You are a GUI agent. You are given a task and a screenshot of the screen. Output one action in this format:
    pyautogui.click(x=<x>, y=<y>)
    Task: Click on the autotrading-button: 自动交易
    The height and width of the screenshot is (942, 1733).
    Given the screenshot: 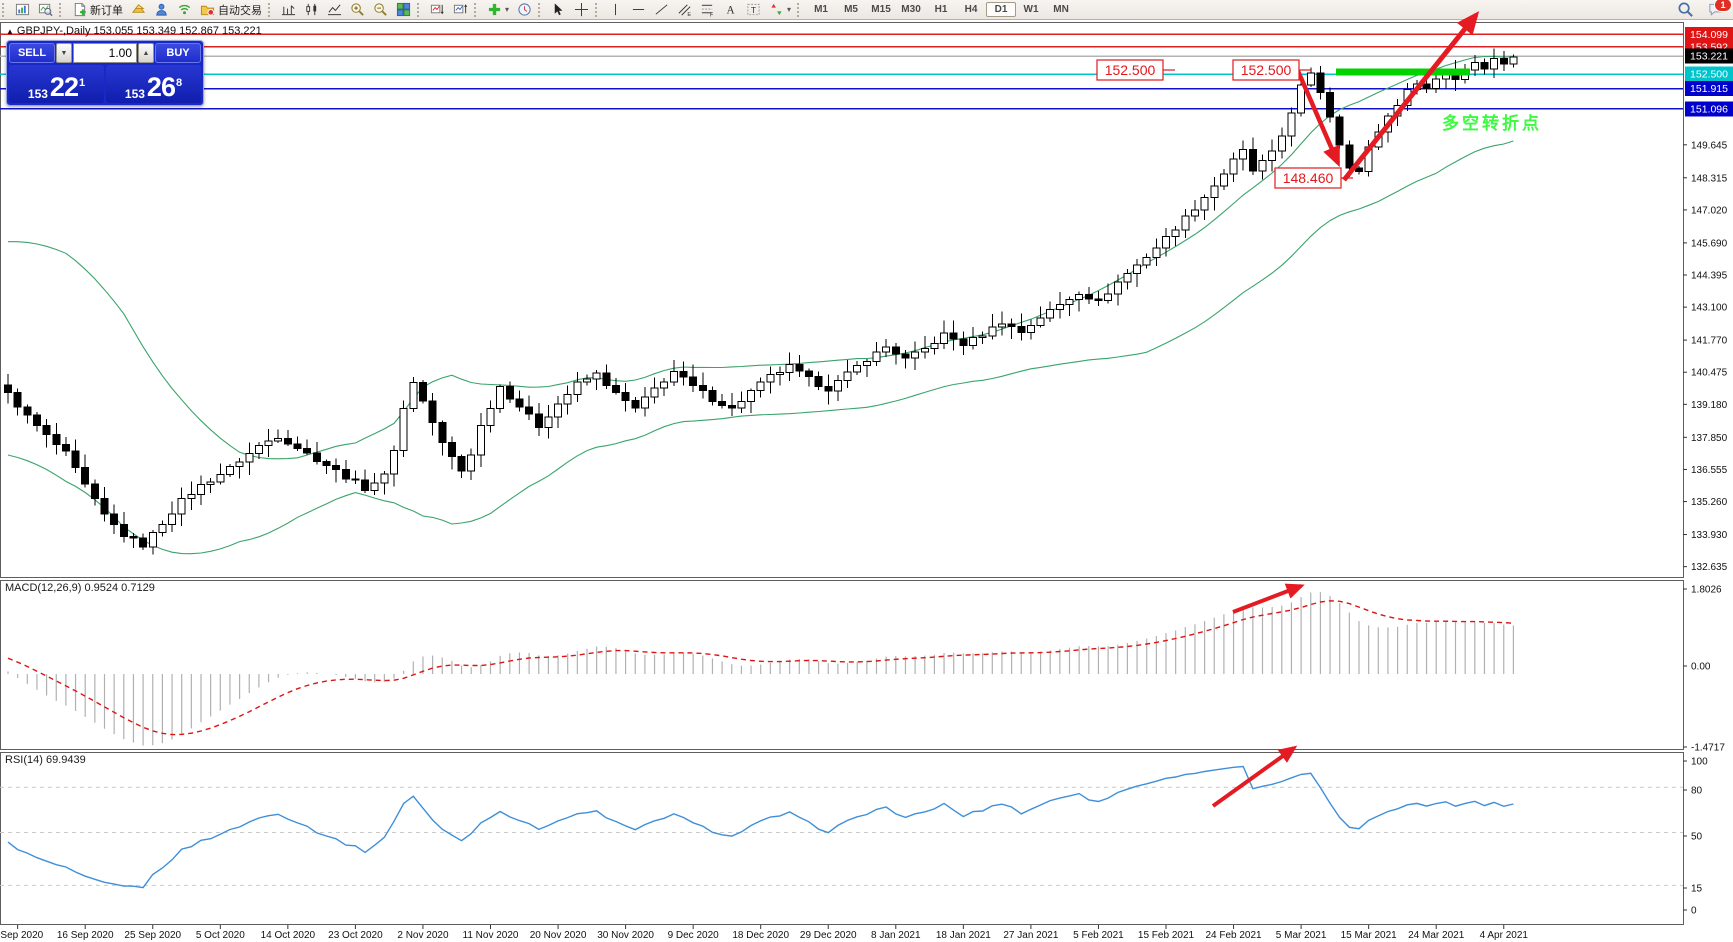 What is the action you would take?
    pyautogui.click(x=231, y=10)
    